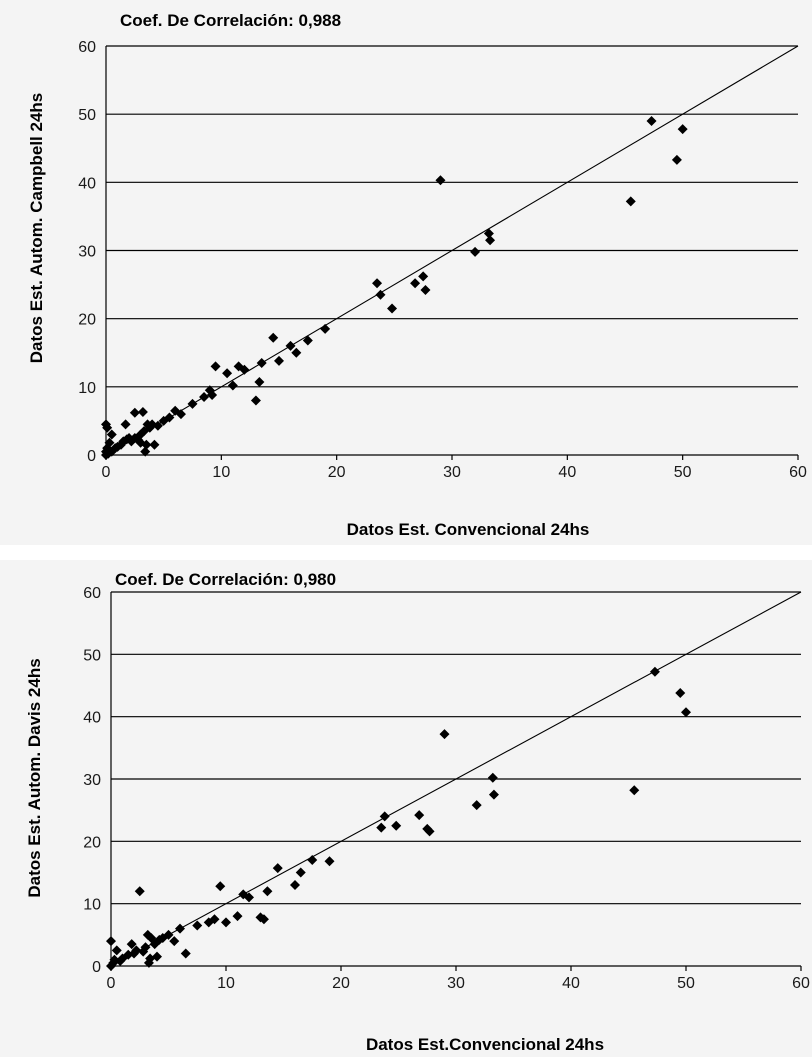 This screenshot has height=1057, width=812. I want to click on chart-campbell-x-tick-label: 50, so click(683, 472).